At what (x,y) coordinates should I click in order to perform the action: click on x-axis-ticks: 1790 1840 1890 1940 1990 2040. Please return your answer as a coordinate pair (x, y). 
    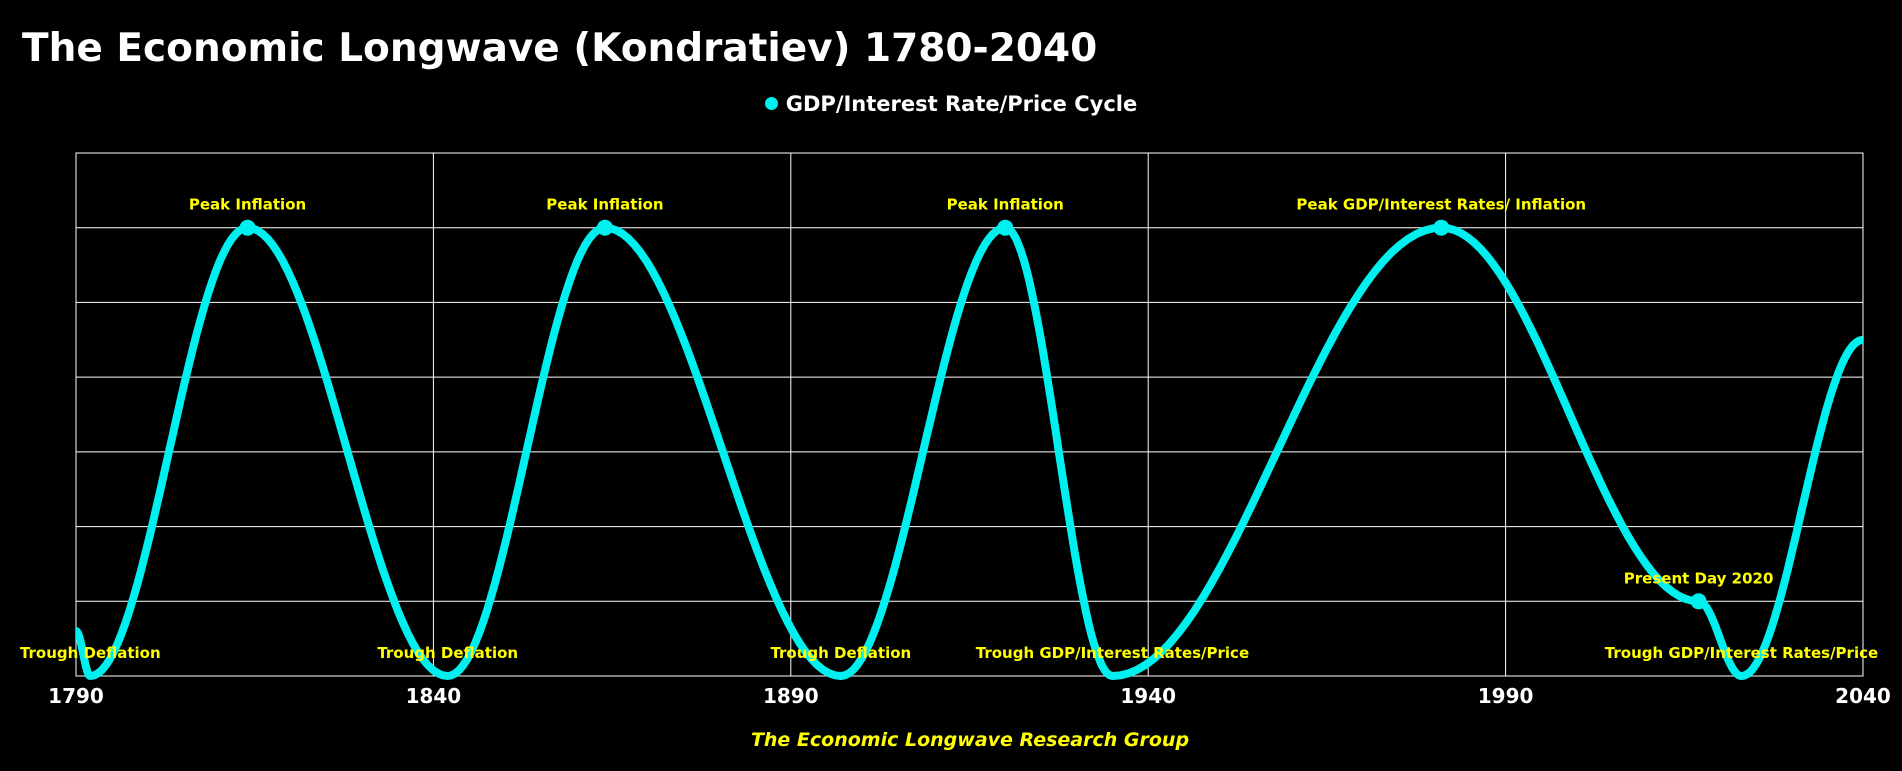
    Looking at the image, I should click on (969, 696).